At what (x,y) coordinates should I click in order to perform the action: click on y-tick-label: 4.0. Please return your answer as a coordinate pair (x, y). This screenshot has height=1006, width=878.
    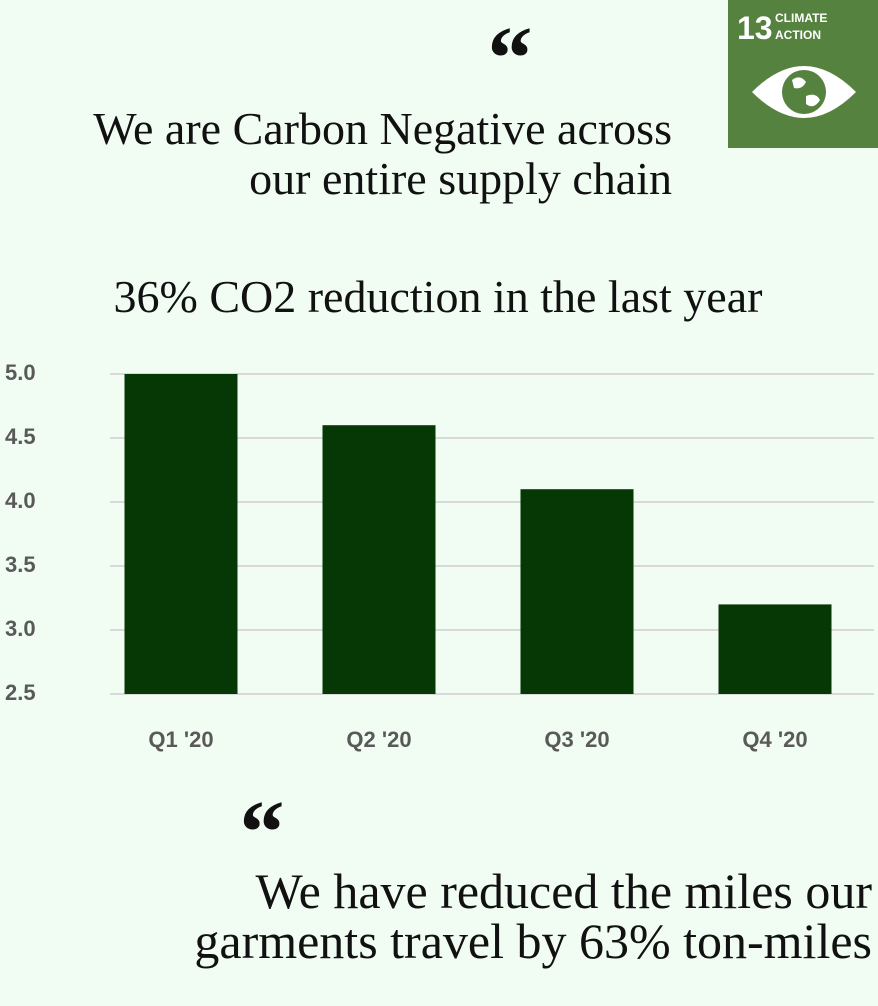
    Looking at the image, I should click on (20, 500).